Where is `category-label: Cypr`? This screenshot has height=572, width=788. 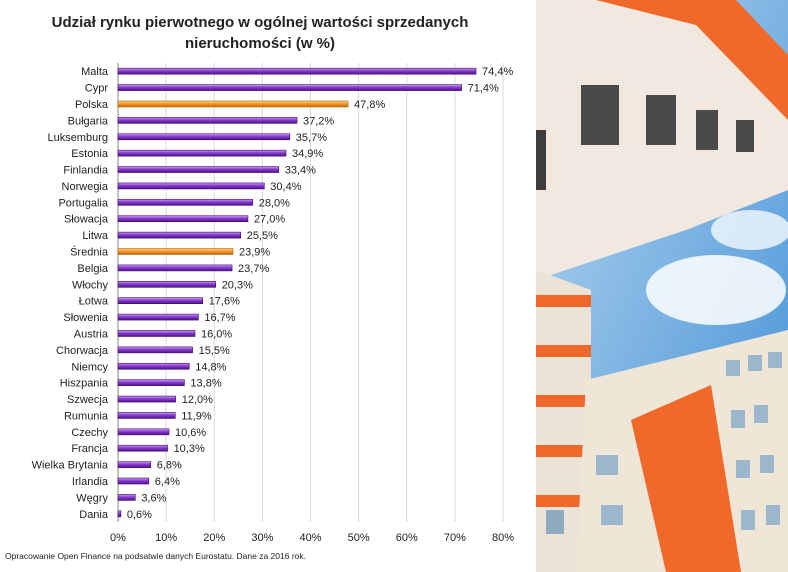
category-label: Cypr is located at coordinates (97, 89).